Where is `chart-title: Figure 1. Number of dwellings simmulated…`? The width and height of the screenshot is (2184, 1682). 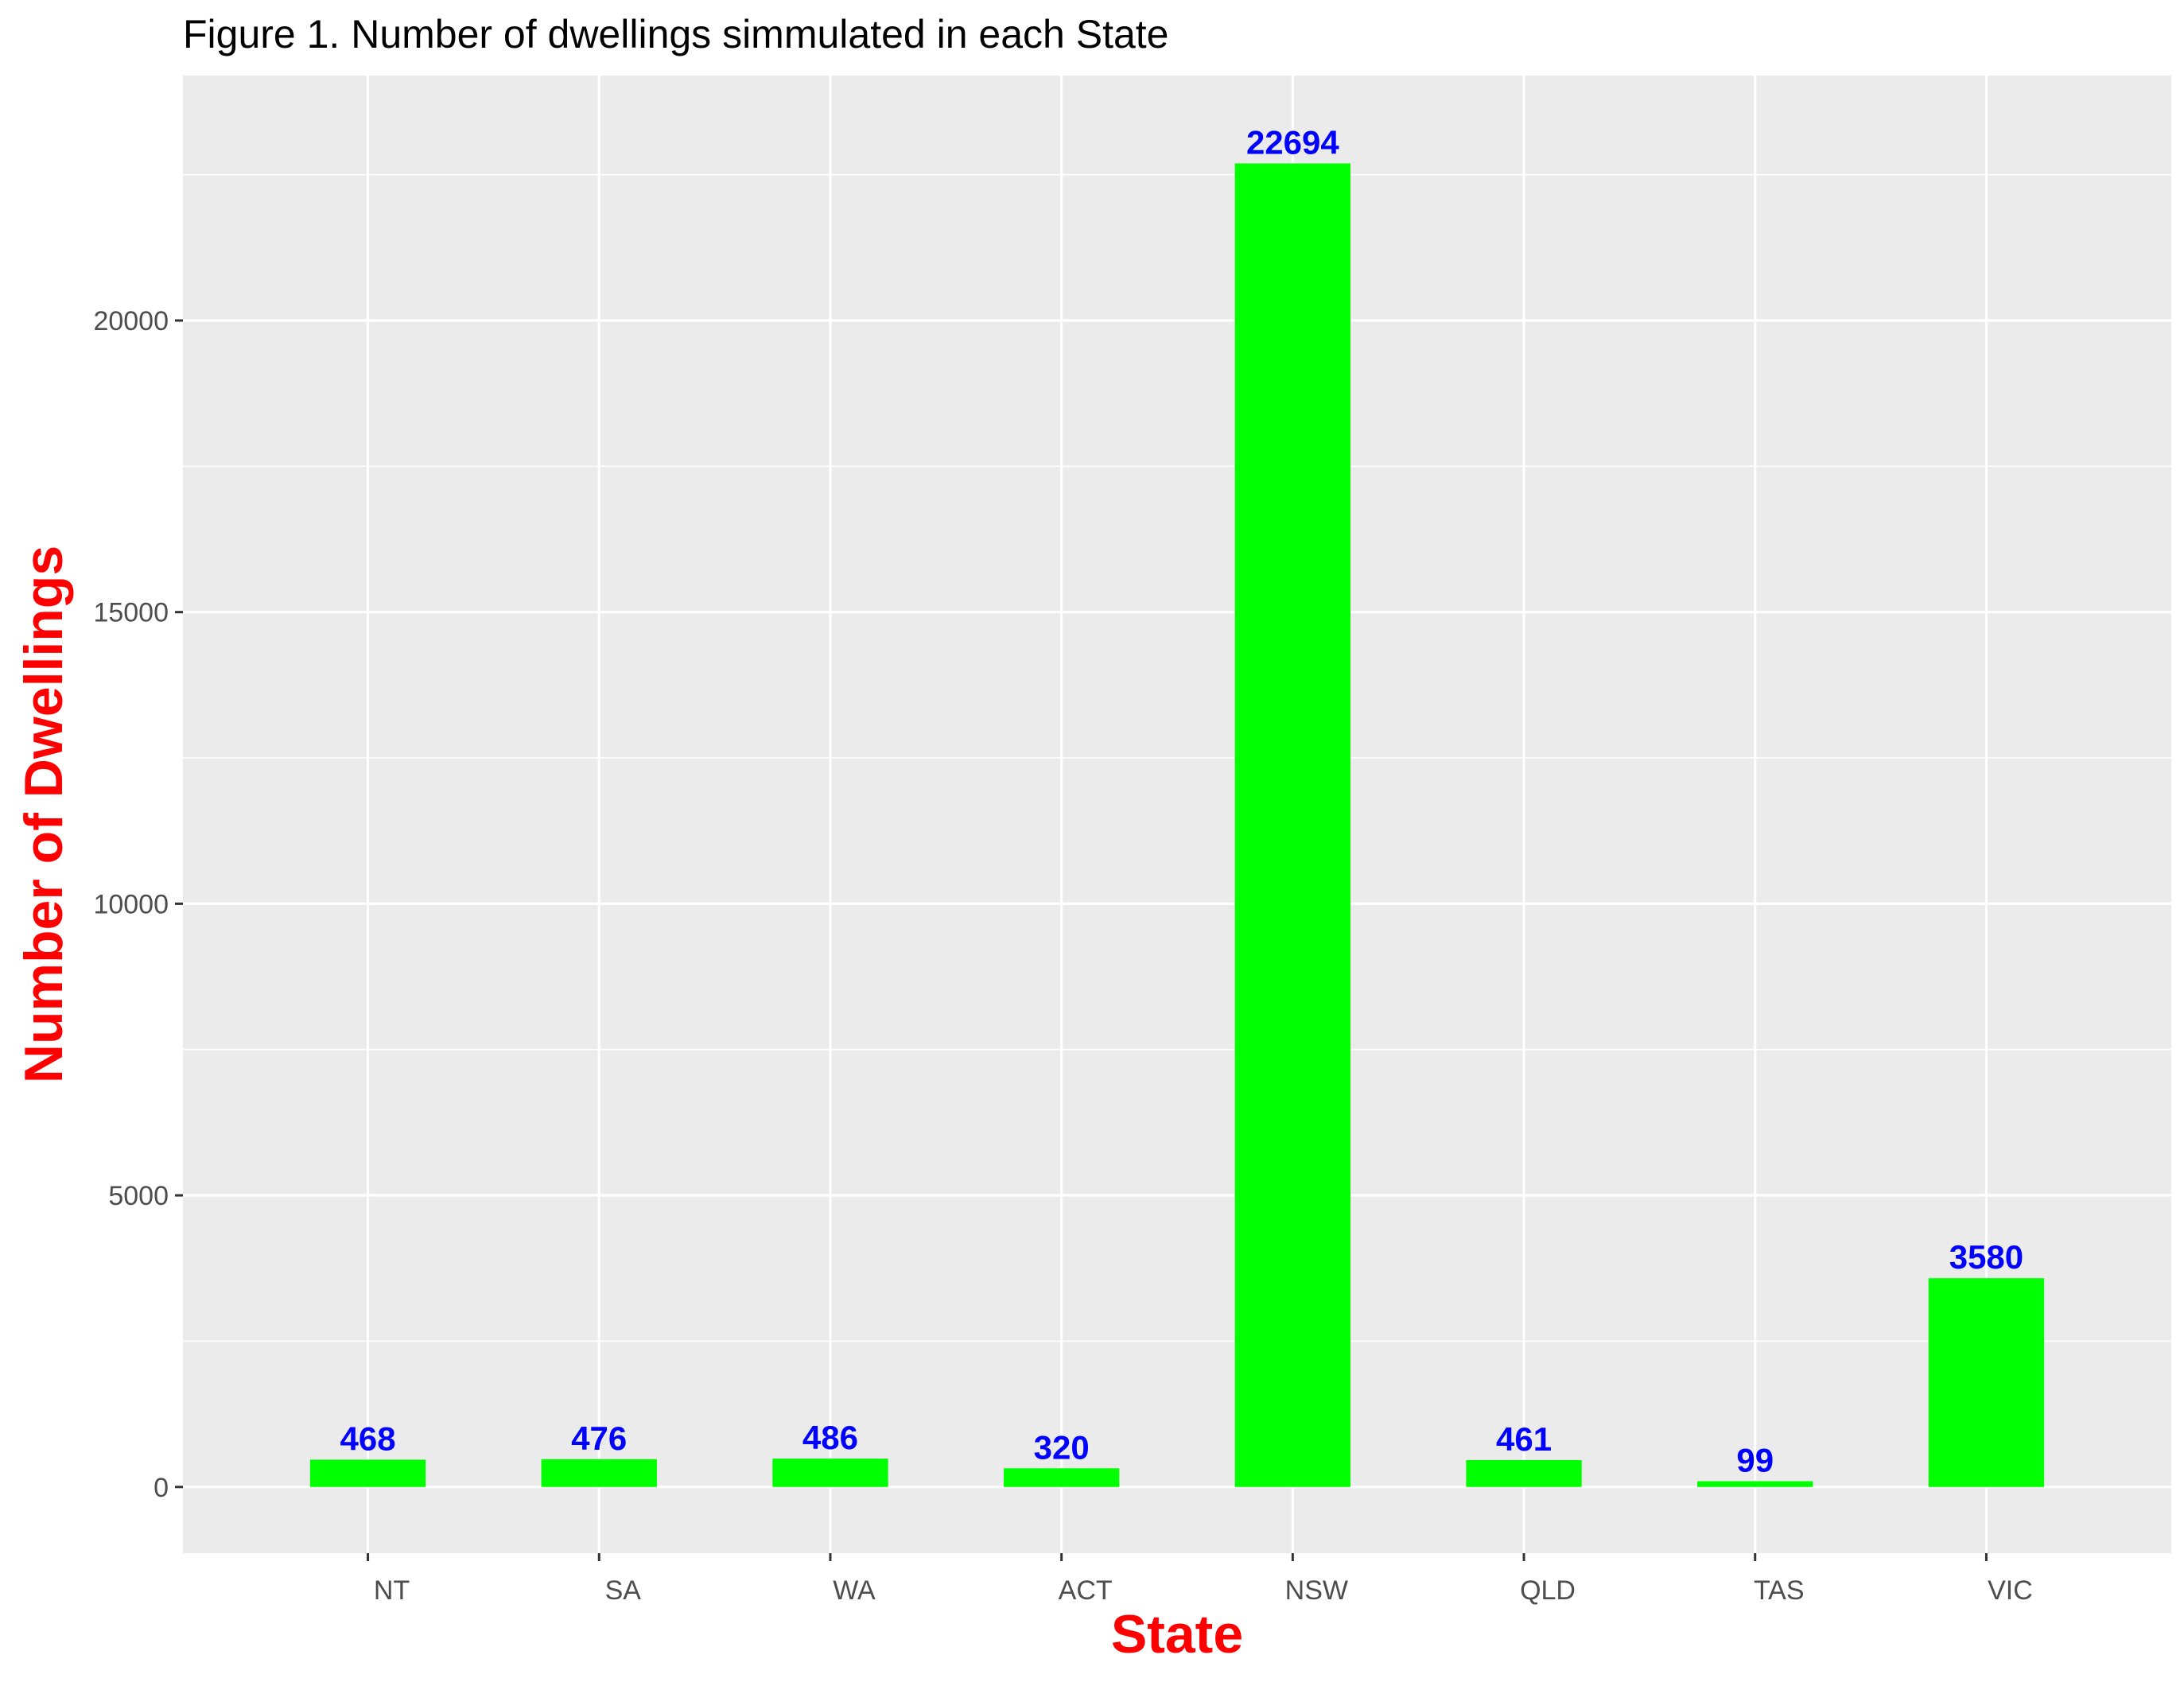
chart-title: Figure 1. Number of dwellings simmulated… is located at coordinates (675, 34).